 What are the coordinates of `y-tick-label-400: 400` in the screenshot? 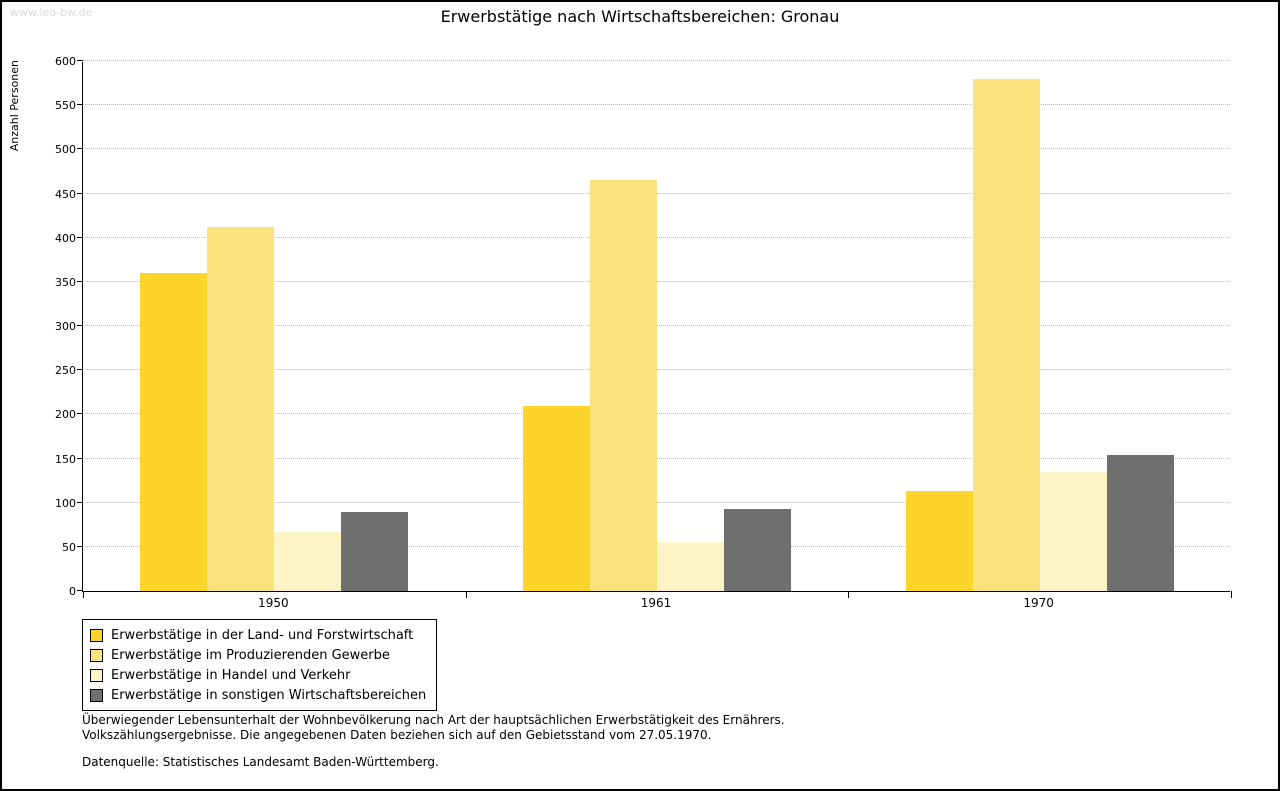 It's located at (65, 238).